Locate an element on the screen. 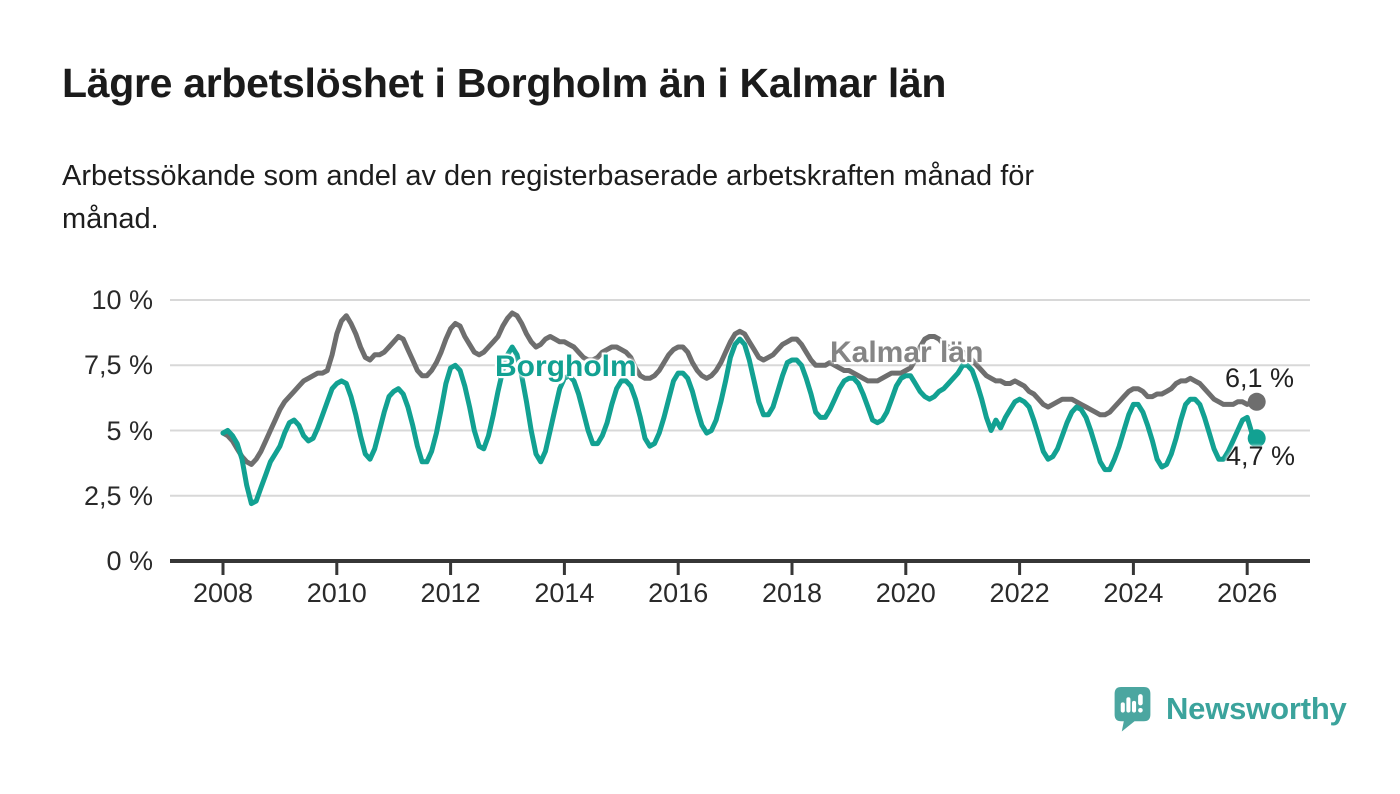 Image resolution: width=1400 pixels, height=794 pixels. end-value-label-borgholm: 4,7 % is located at coordinates (1261, 456).